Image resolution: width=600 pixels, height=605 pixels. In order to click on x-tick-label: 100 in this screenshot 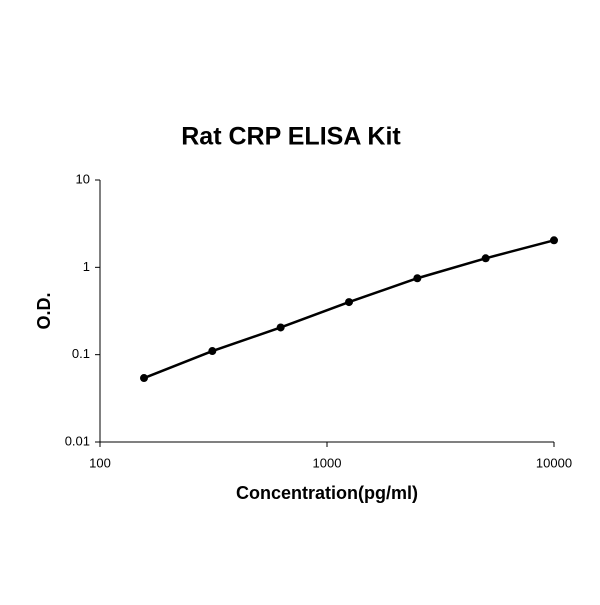, I will do `click(100, 462)`.